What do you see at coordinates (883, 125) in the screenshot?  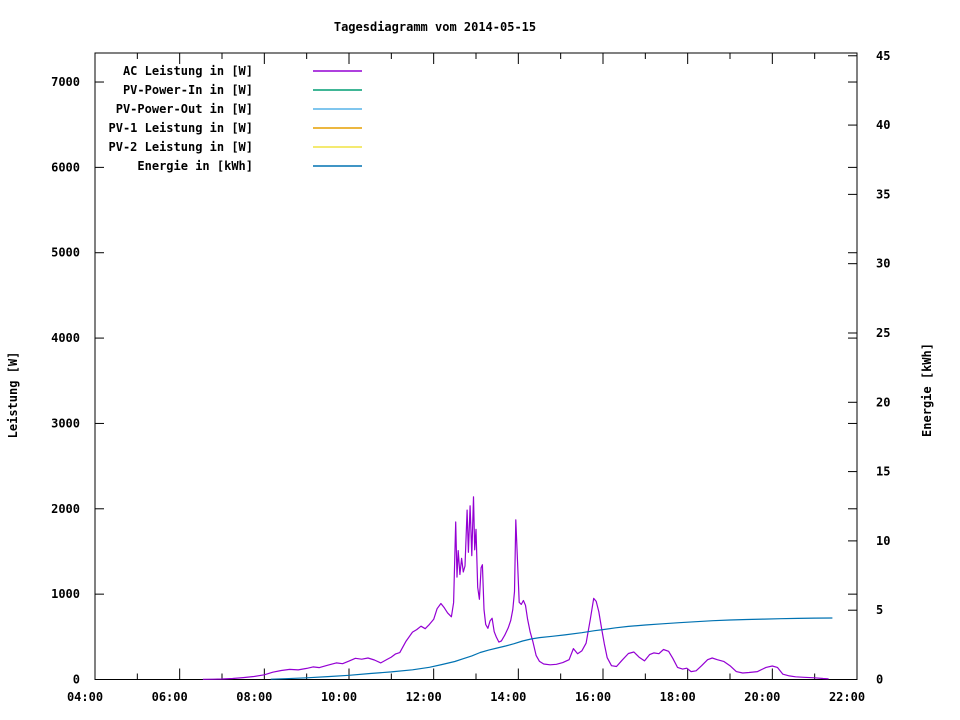 I see `y2-tick-label: 40` at bounding box center [883, 125].